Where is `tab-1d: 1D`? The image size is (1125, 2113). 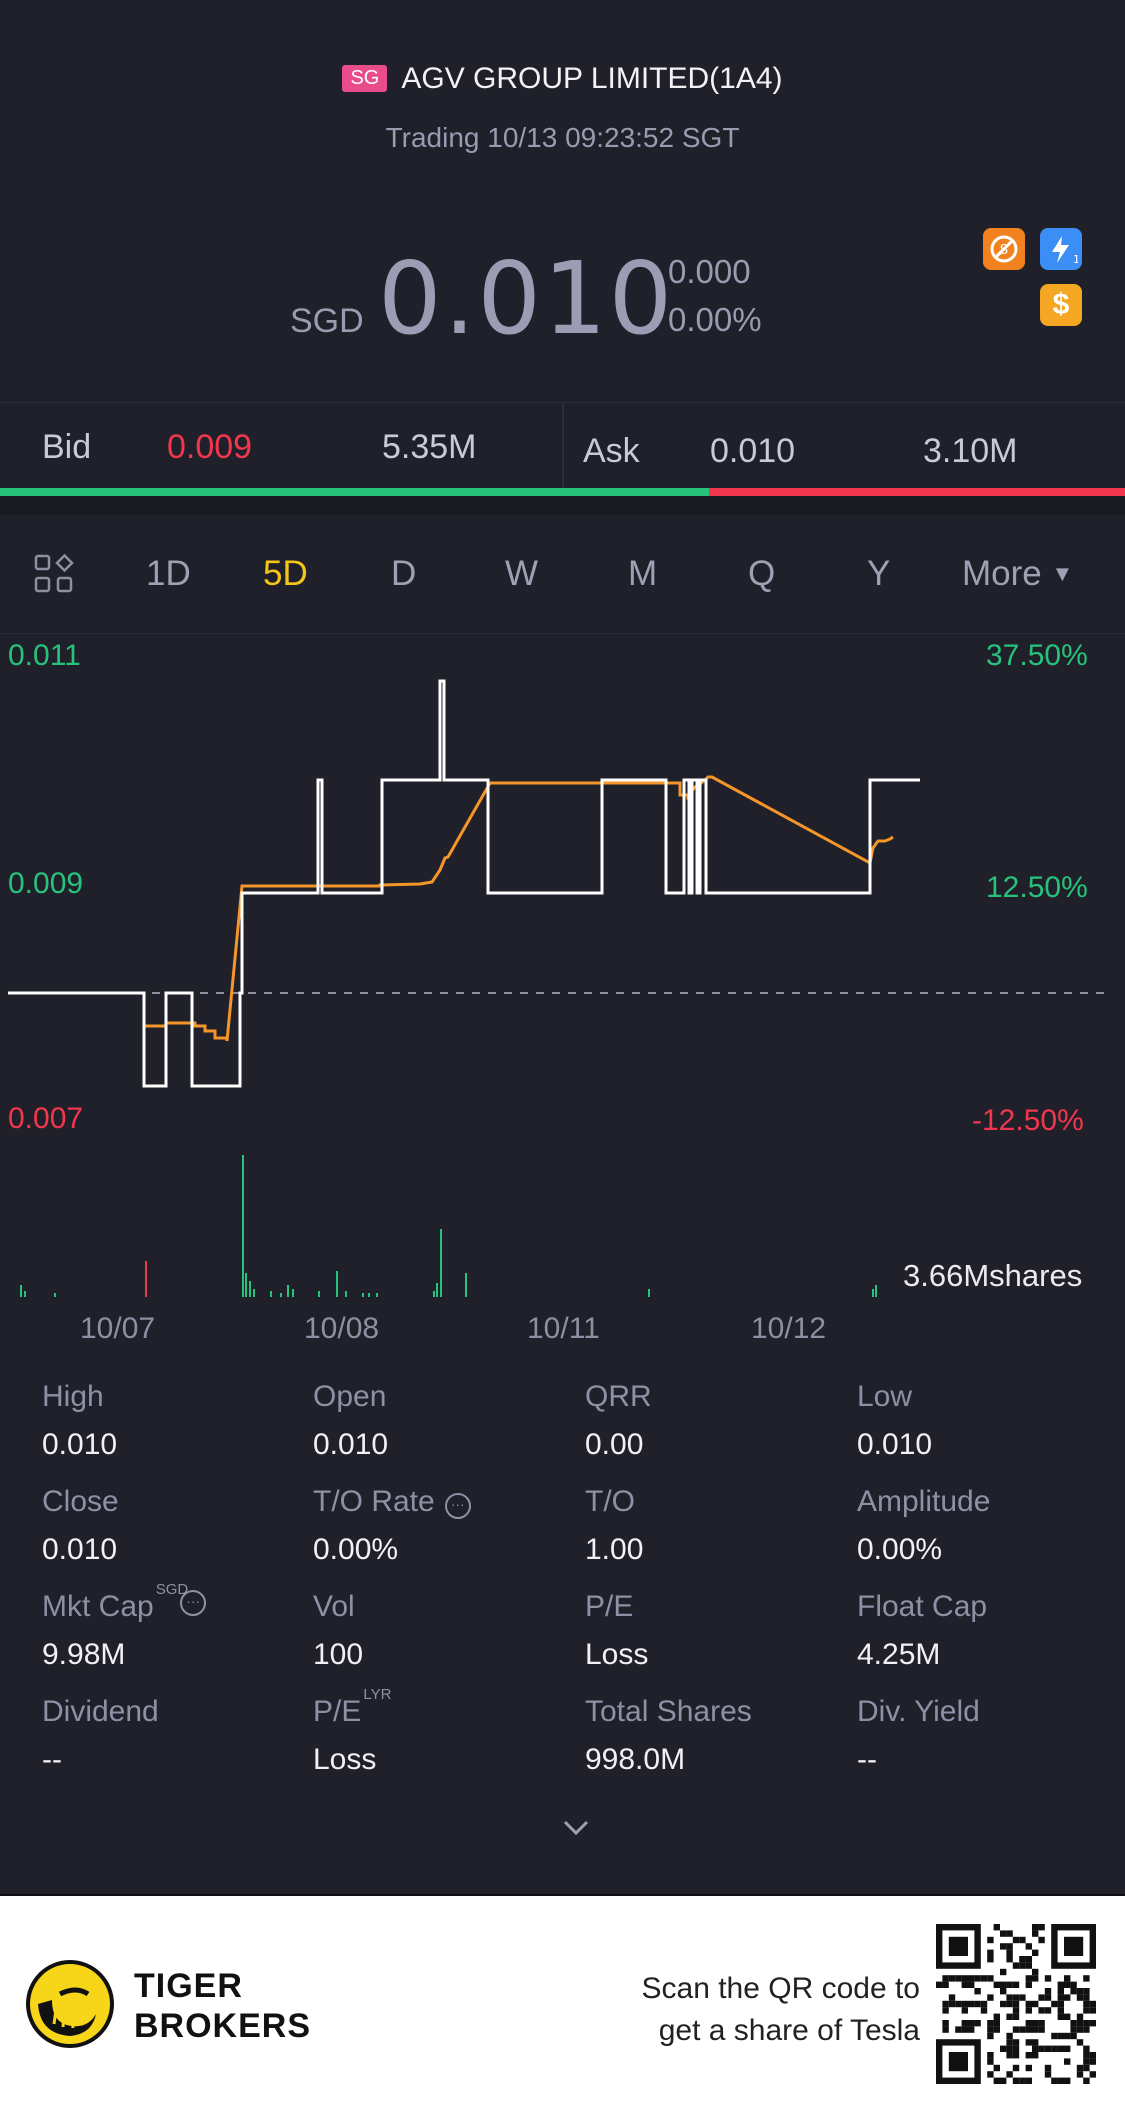
tab-1d: 1D is located at coordinates (168, 573).